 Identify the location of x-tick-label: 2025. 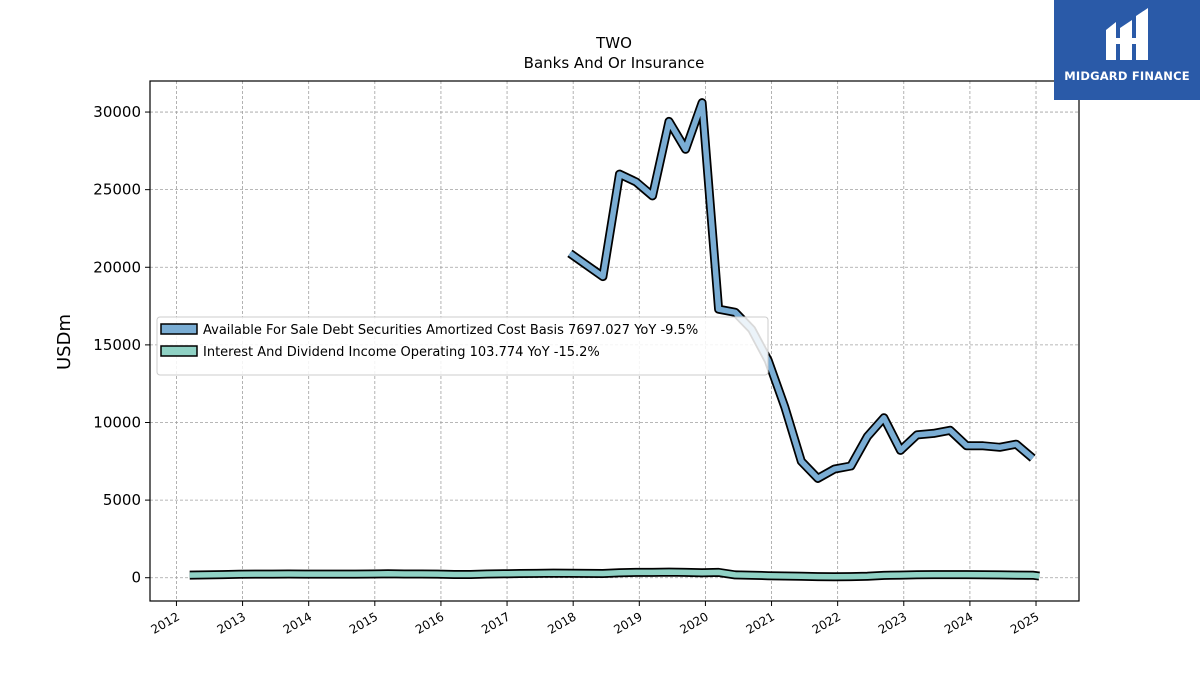
(1024, 622).